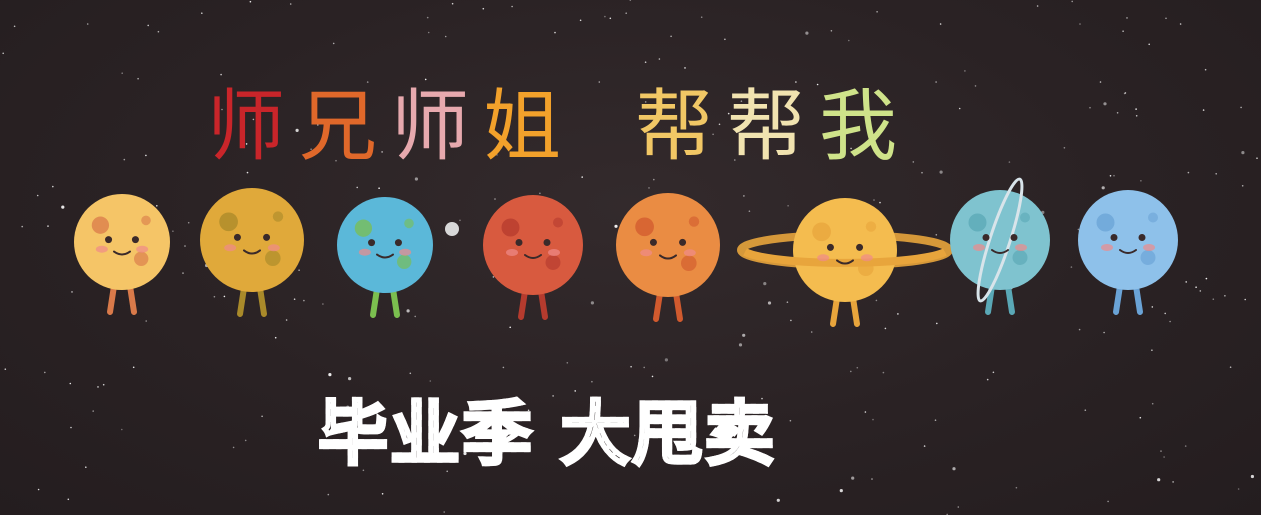  I want to click on saturn-planet-character, so click(845, 262).